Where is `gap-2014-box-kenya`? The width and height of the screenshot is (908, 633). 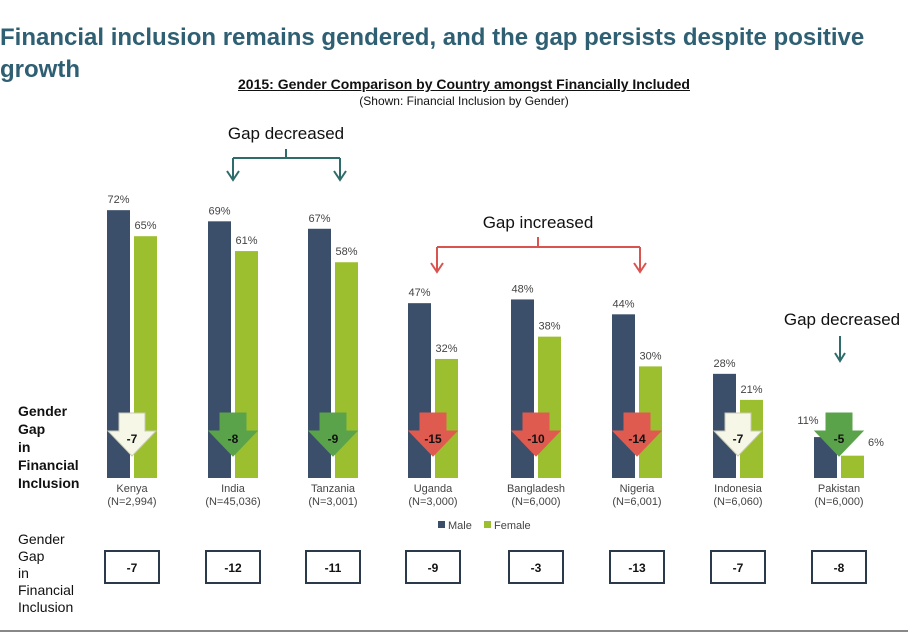
gap-2014-box-kenya is located at coordinates (132, 567).